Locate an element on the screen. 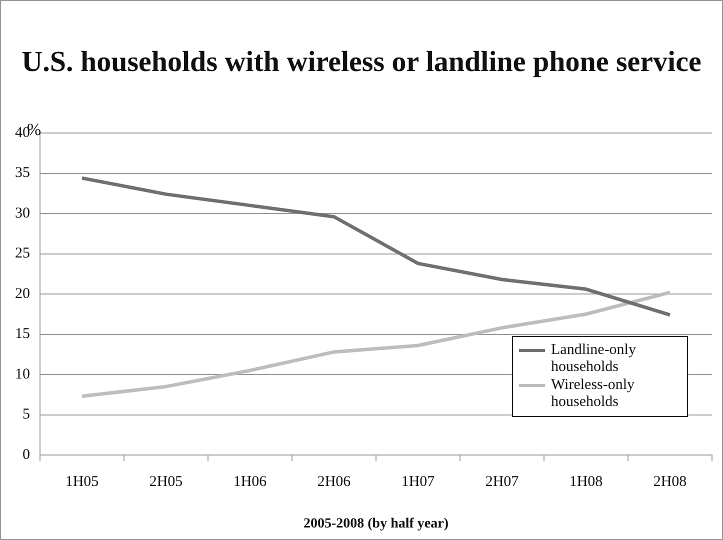 The height and width of the screenshot is (540, 723). y-tick-label: 5 is located at coordinates (26, 414).